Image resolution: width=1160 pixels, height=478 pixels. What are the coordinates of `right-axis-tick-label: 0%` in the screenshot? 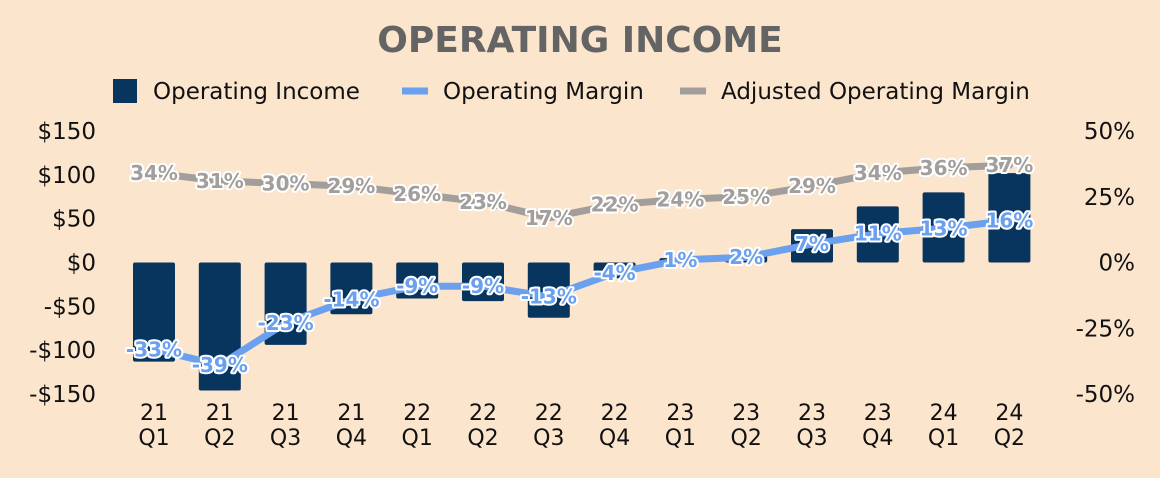 It's located at (1117, 264).